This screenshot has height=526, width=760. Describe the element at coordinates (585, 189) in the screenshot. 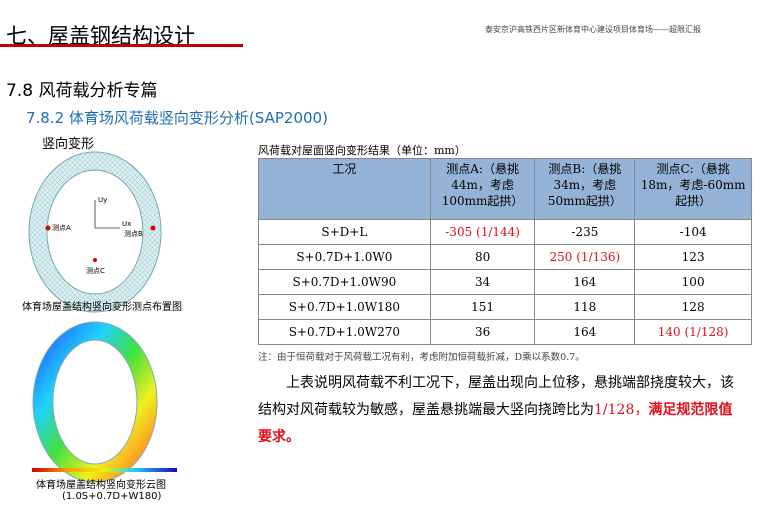

I see `header-cell: 测点B:（悬挑34m，考虑50mm起拱）` at that location.